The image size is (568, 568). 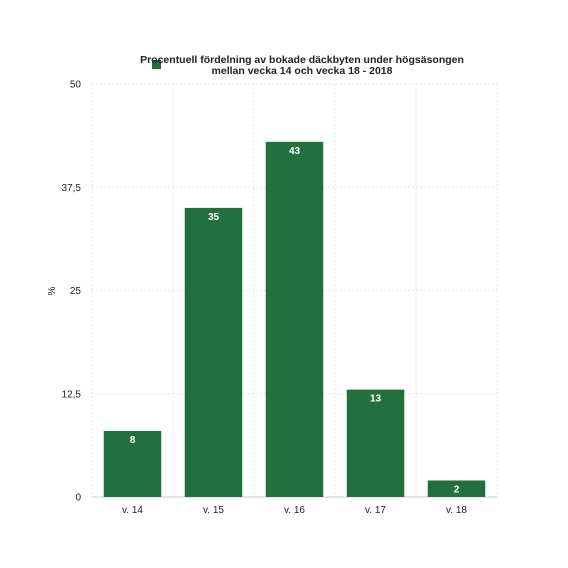 I want to click on bar-data-label: 2, so click(x=457, y=489).